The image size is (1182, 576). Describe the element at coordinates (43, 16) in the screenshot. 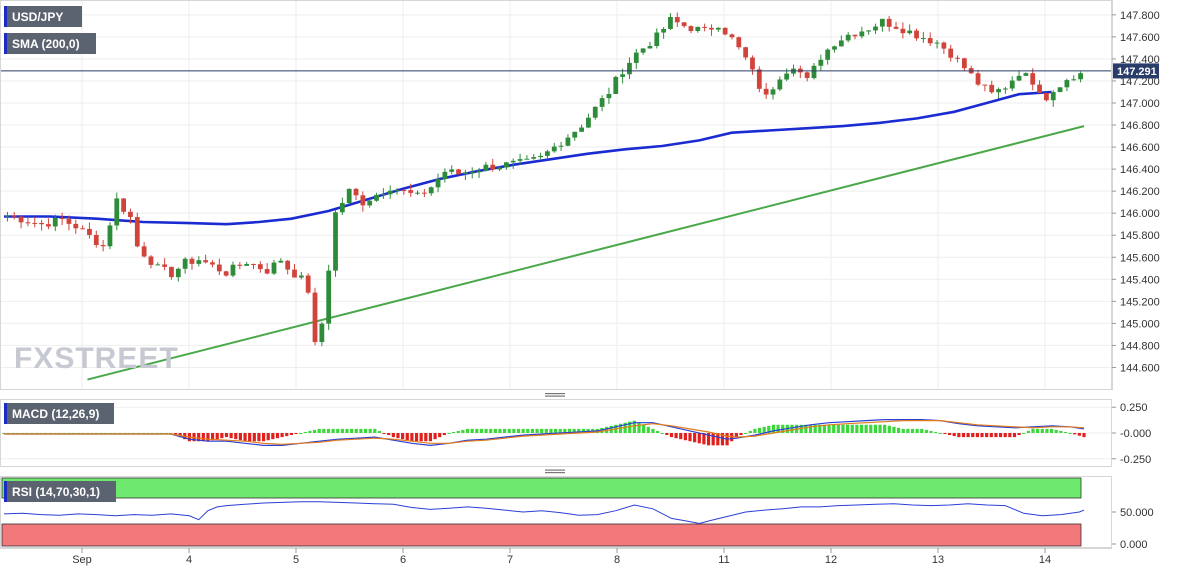

I see `symbol-tag: USD/JPY` at that location.